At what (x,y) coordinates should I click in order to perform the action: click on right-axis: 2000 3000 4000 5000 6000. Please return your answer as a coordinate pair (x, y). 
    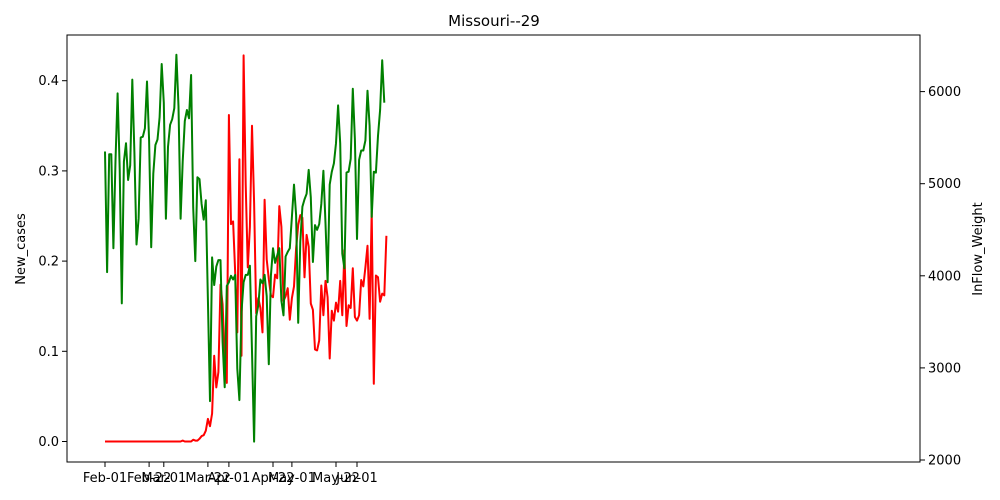
    Looking at the image, I should click on (940, 277).